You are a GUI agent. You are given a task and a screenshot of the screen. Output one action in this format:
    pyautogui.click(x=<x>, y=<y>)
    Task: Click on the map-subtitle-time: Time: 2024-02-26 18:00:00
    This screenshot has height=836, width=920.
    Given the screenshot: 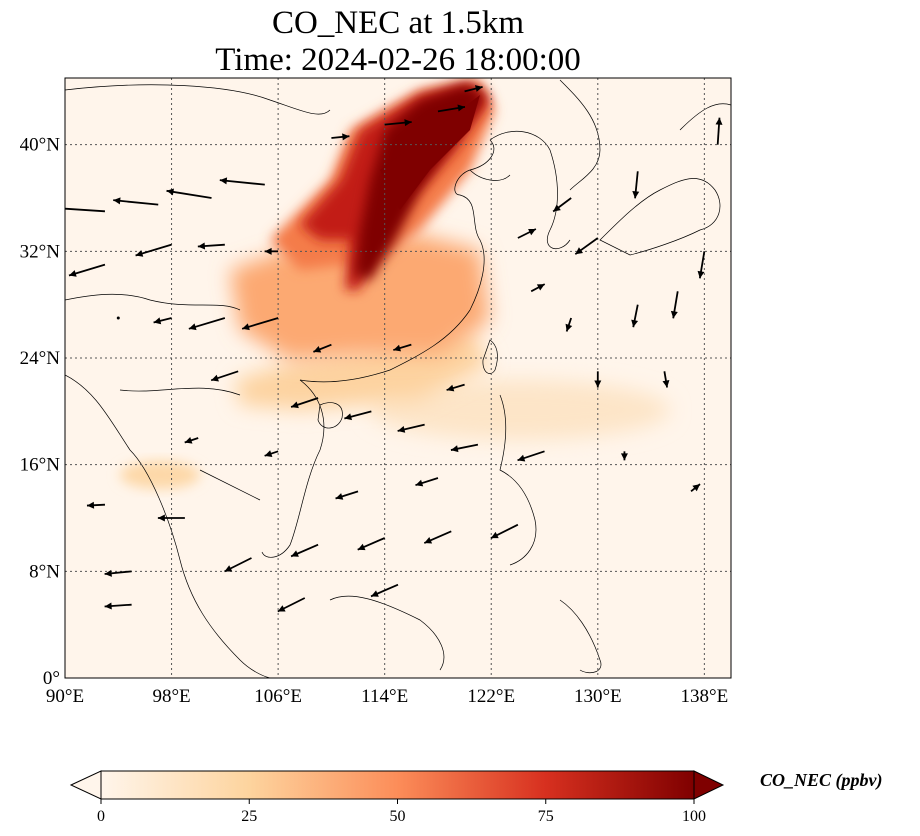 What is the action you would take?
    pyautogui.click(x=398, y=60)
    